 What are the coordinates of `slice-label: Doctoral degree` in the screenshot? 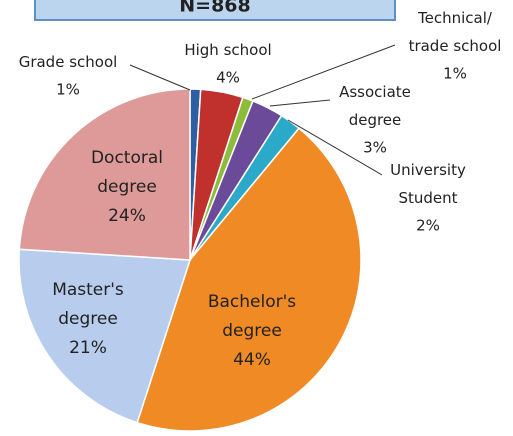 It's located at (127, 172).